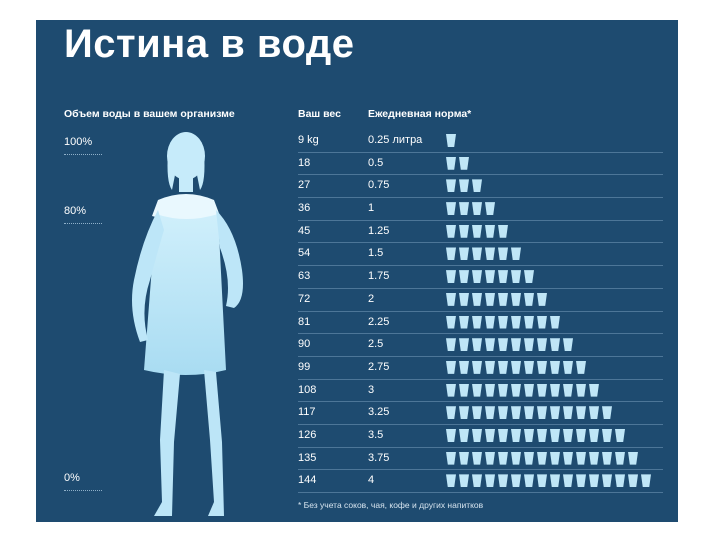  What do you see at coordinates (209, 44) in the screenshot?
I see `page-title: Истина в воде` at bounding box center [209, 44].